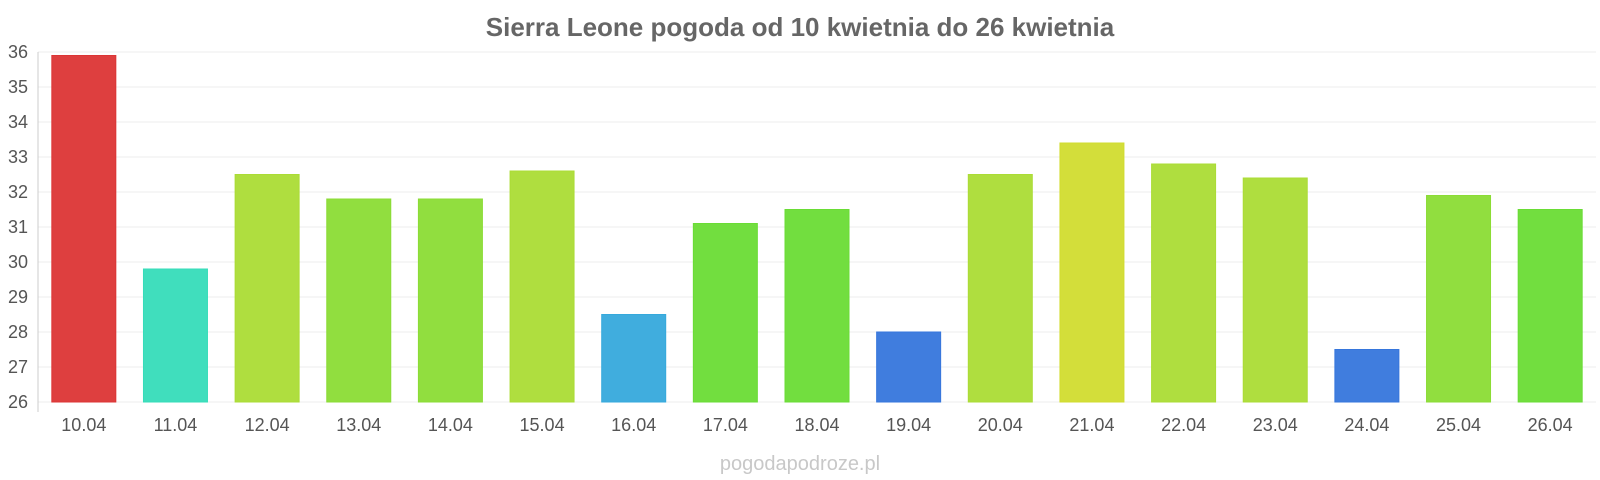  I want to click on x-tick-label: 14.04, so click(450, 425).